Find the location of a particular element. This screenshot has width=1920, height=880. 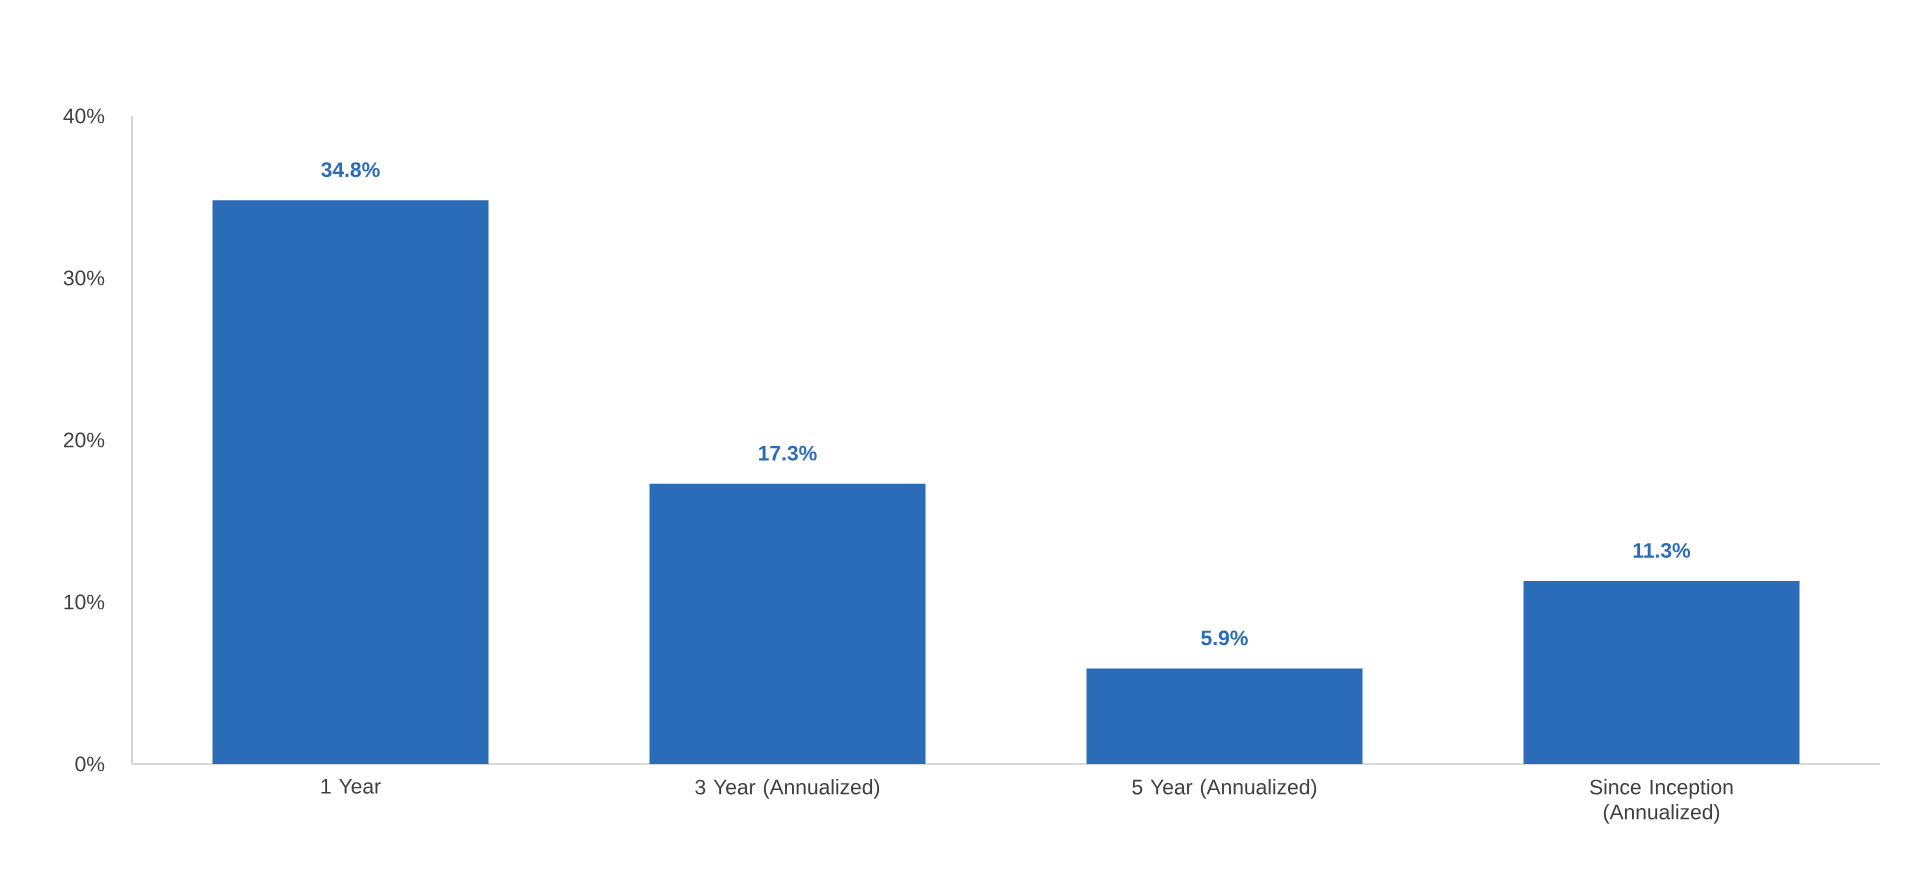

y-tick-label: 30% is located at coordinates (84, 278).